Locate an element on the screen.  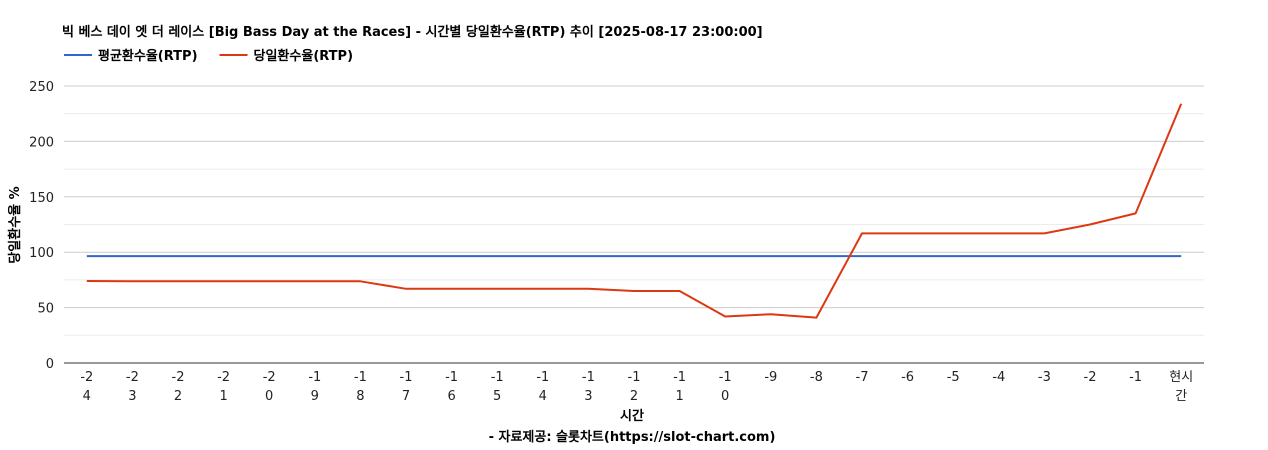
legend-label: 당일환수율(RTP) is located at coordinates (304, 56).